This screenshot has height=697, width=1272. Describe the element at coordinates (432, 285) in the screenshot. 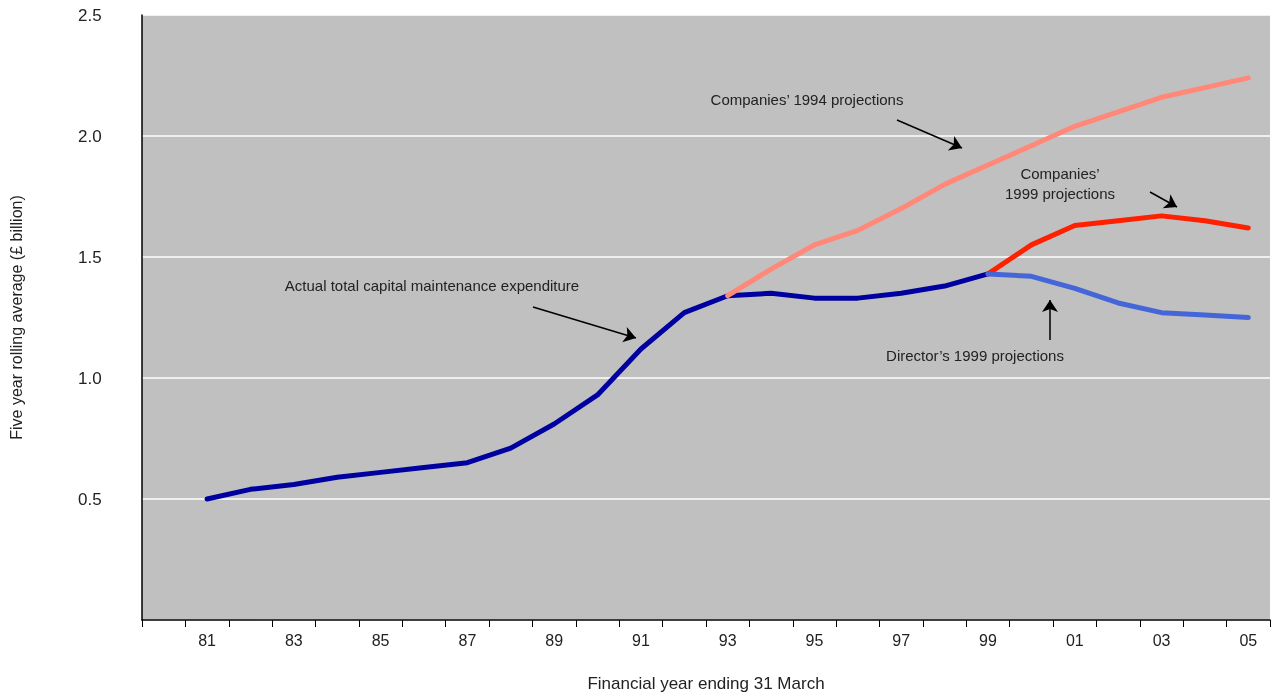

I see `annotation: Actual total capital maintenance expenditure` at that location.